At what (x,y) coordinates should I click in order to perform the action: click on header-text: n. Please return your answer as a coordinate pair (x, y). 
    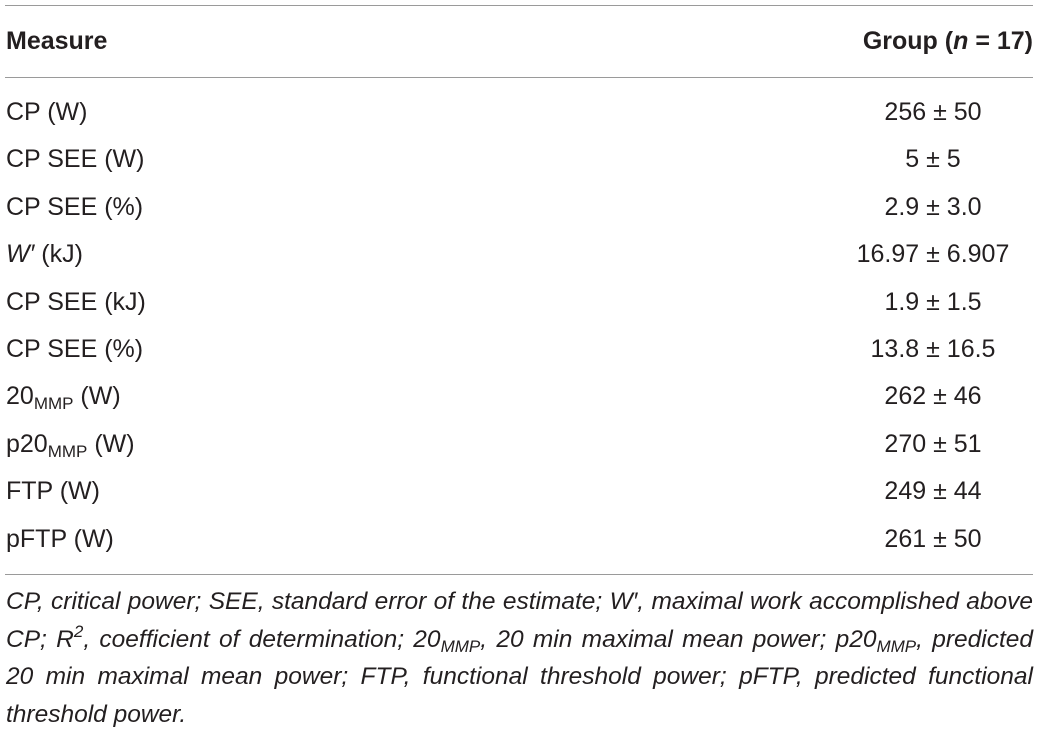
    Looking at the image, I should click on (961, 41).